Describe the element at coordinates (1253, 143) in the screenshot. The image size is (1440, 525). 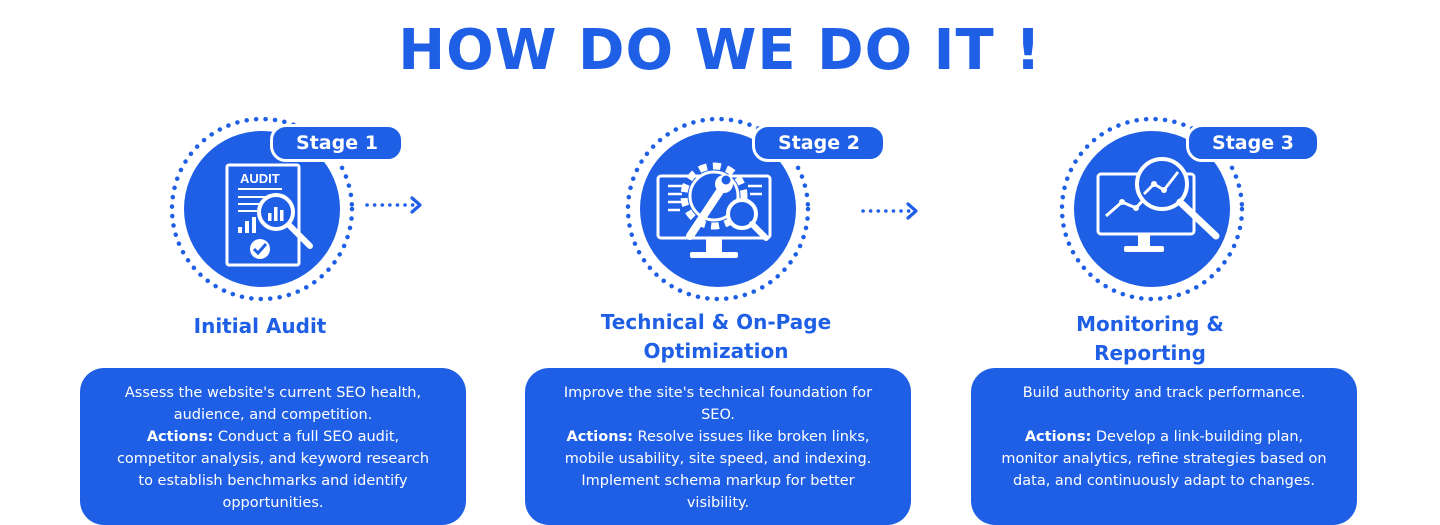
I see `stage-badge: Stage 3` at that location.